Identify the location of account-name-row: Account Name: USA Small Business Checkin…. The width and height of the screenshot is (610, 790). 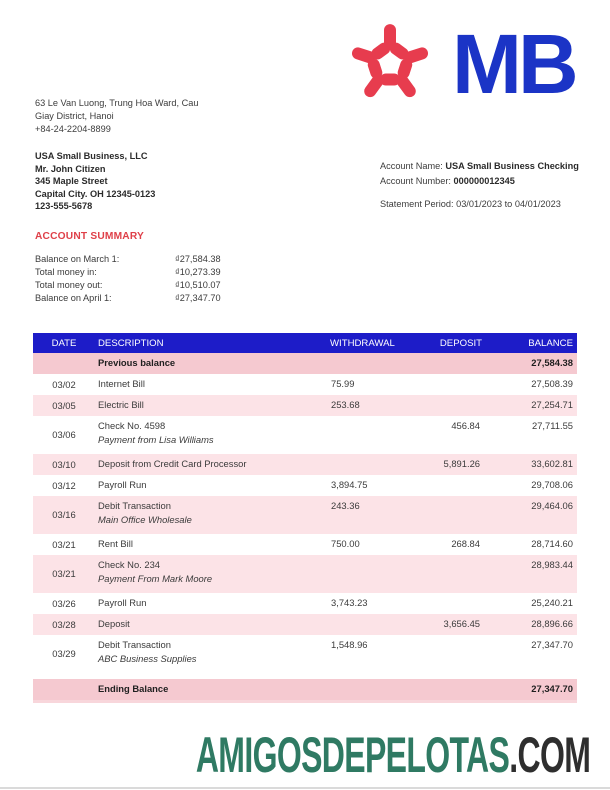
(479, 166).